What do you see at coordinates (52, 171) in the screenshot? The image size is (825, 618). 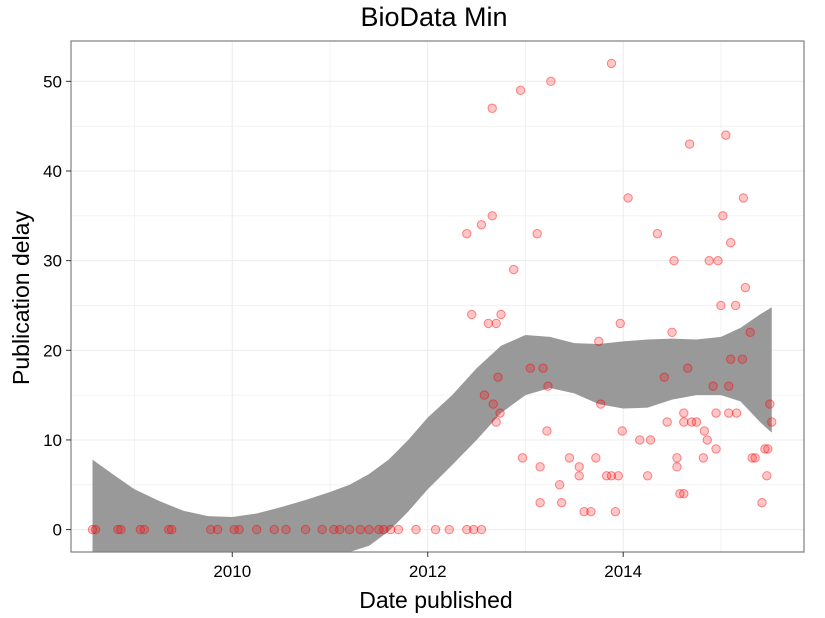 I see `y-tick-label: 40` at bounding box center [52, 171].